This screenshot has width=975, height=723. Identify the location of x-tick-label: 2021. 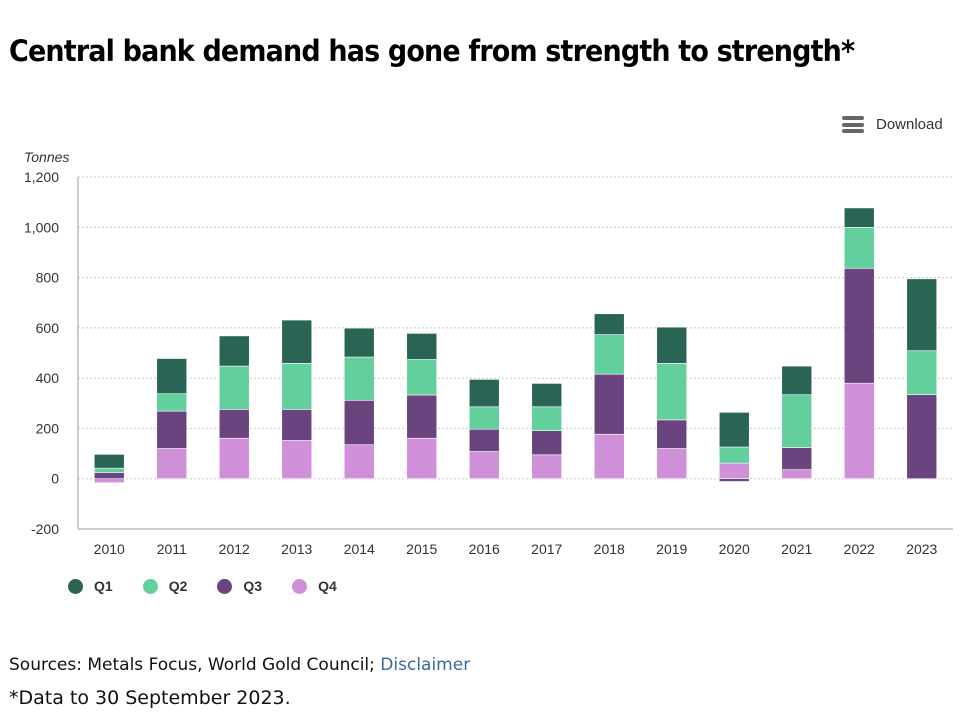
(796, 549).